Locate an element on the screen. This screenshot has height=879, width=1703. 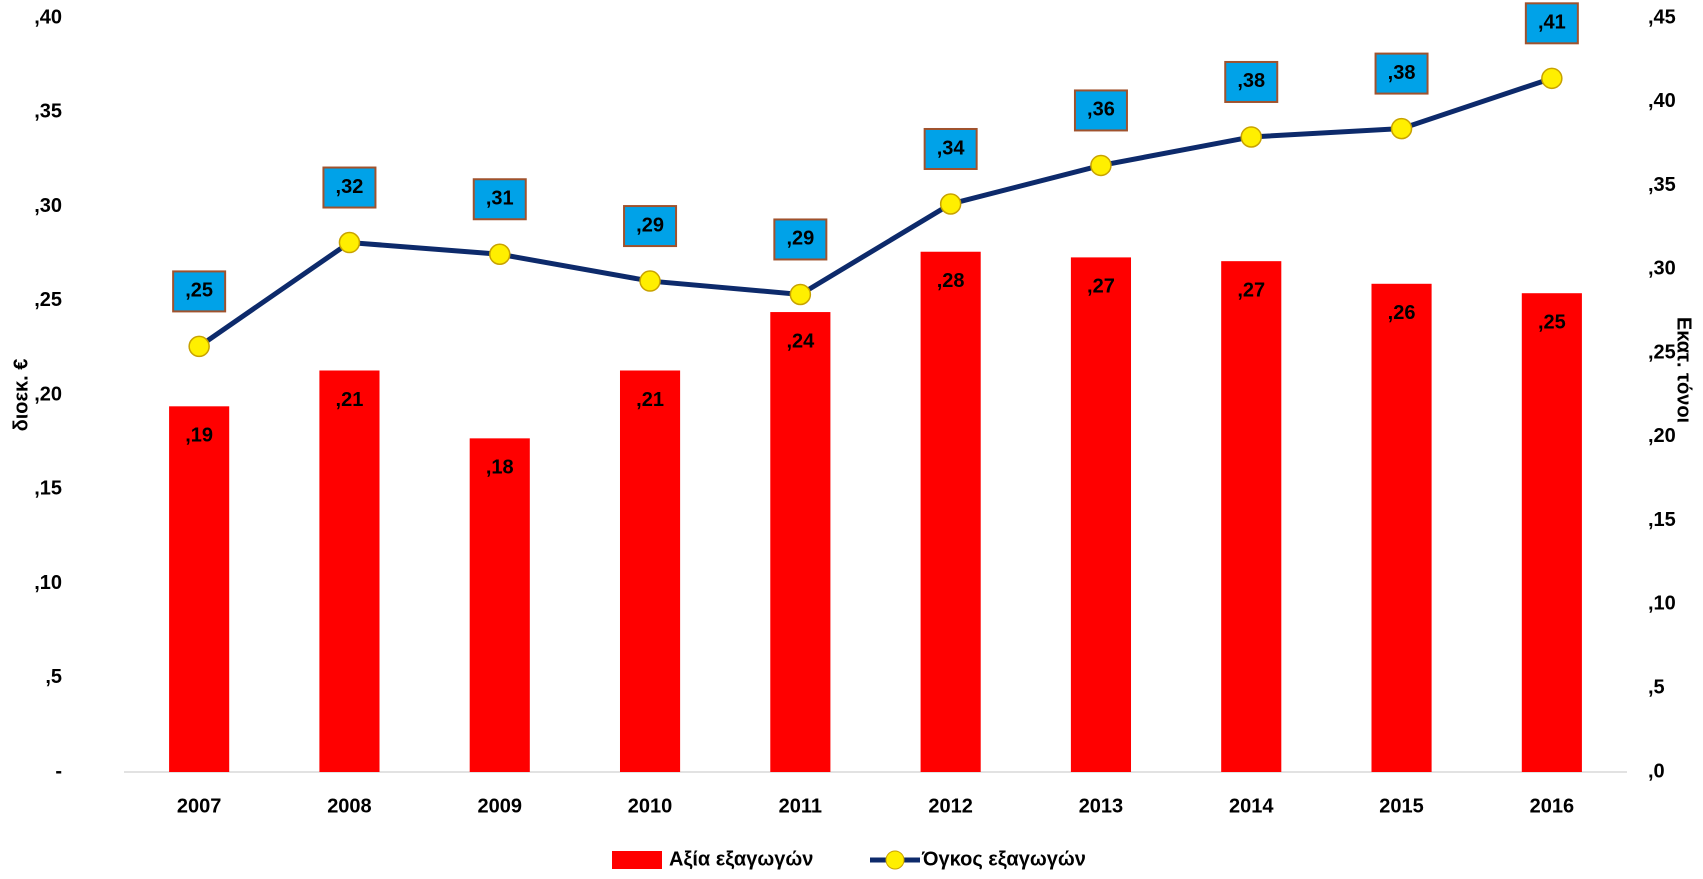
x-tick-label: 2013 is located at coordinates (1101, 806).